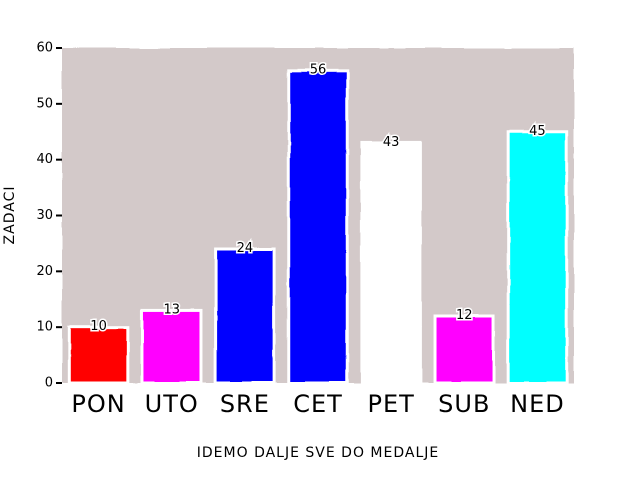  I want to click on bar-pon, so click(98, 355).